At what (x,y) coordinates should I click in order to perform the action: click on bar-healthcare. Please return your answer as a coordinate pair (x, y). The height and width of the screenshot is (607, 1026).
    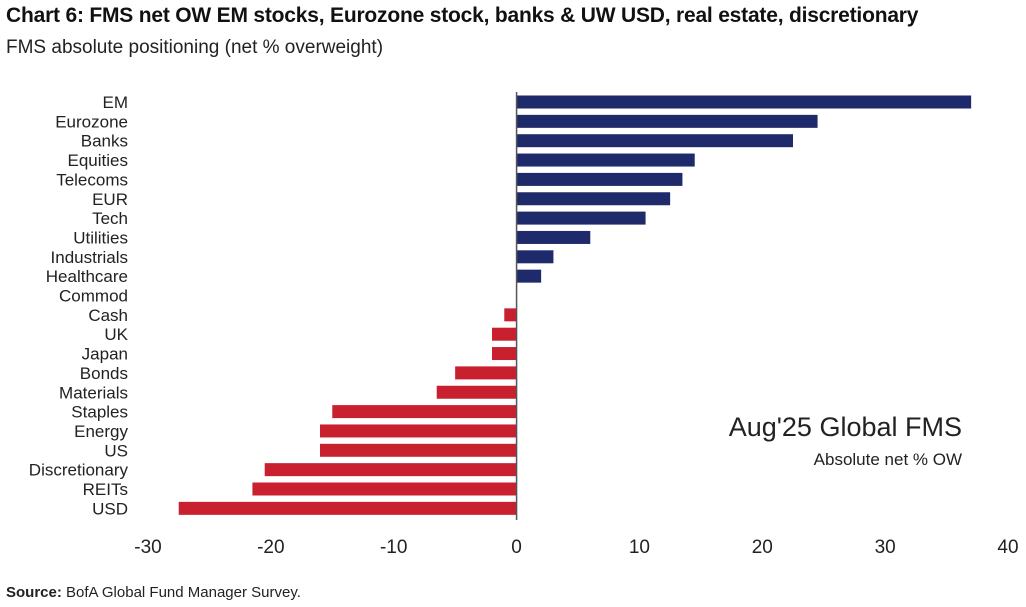
    Looking at the image, I should click on (529, 276).